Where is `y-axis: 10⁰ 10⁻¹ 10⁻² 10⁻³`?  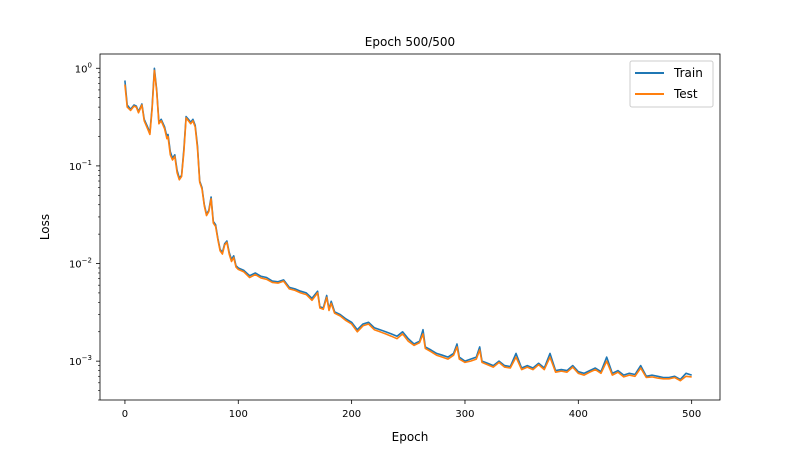
y-axis: 10⁰ 10⁻¹ 10⁻² 10⁻³ is located at coordinates (84, 231).